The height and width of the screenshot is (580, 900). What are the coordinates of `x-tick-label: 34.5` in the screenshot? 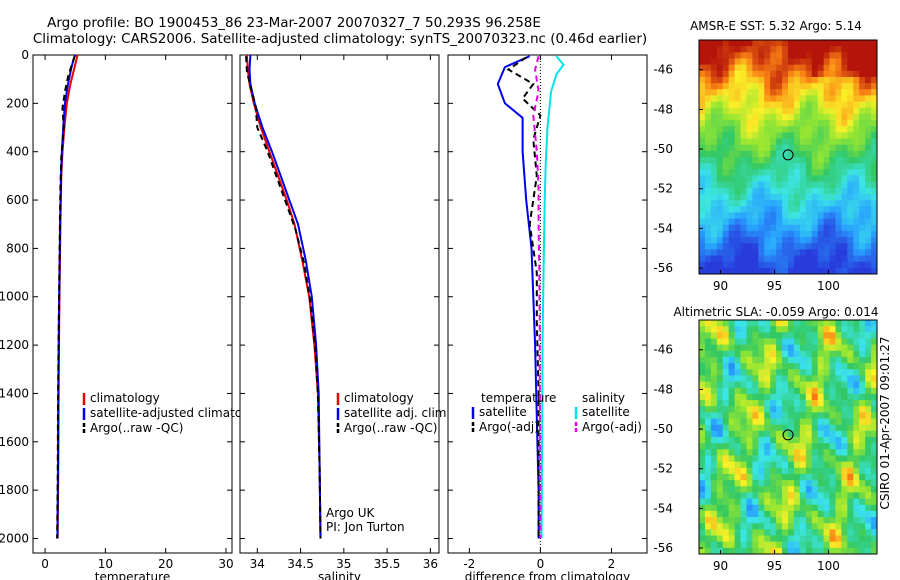 It's located at (300, 564).